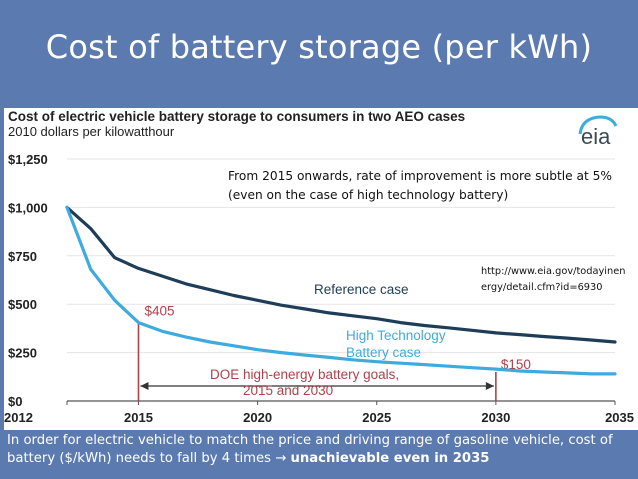  What do you see at coordinates (159, 311) in the screenshot?
I see `goal-value-label-2015: $405` at bounding box center [159, 311].